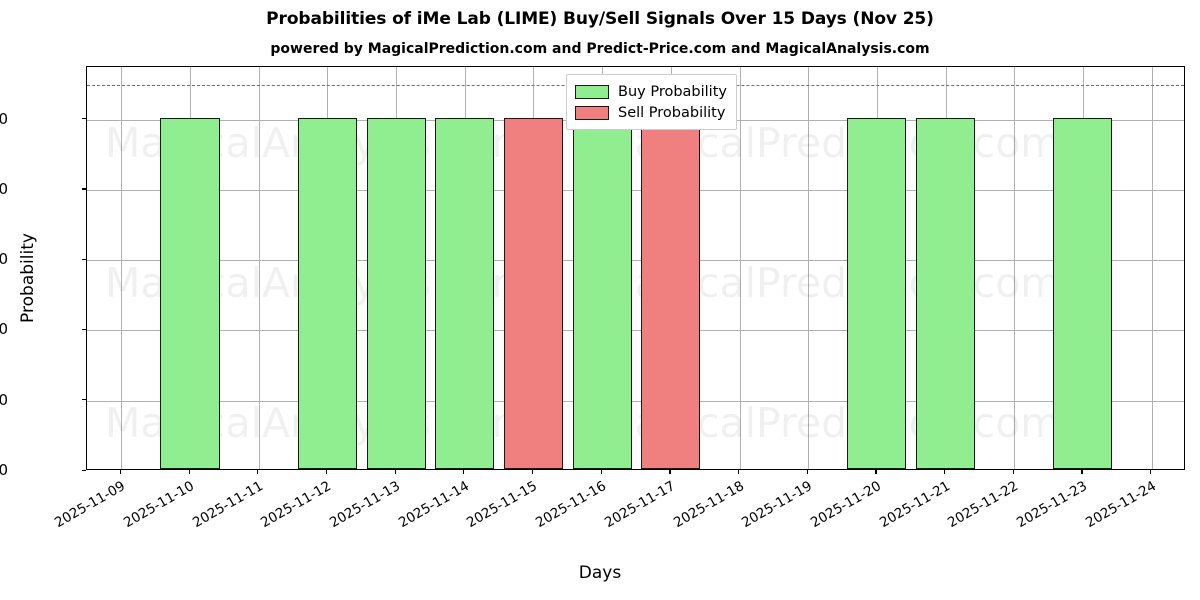 This screenshot has width=1200, height=600. I want to click on legend-item: Buy Probability, so click(651, 91).